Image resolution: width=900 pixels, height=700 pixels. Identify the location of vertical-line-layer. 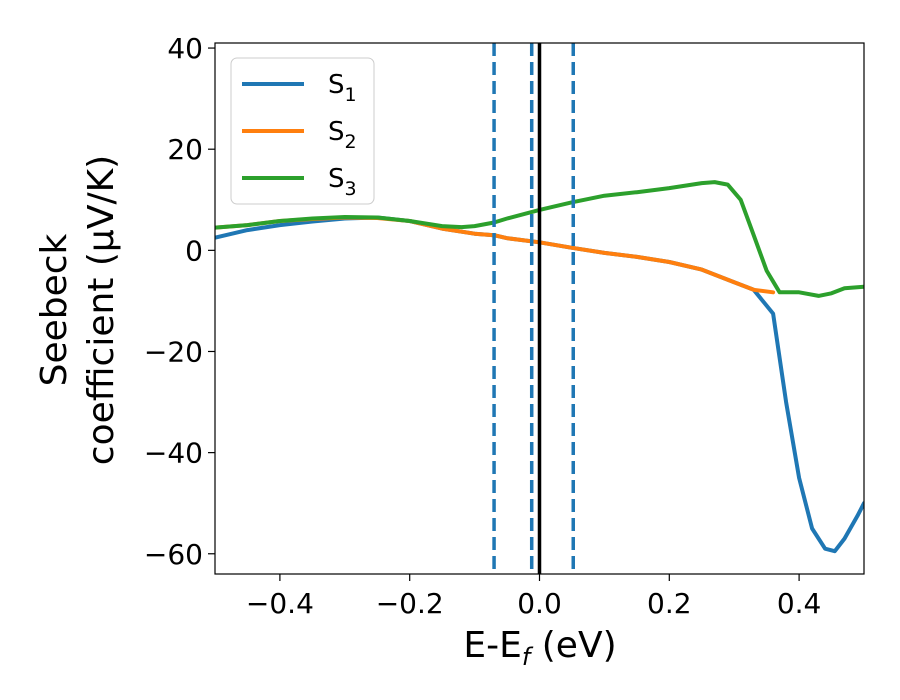
(533, 308).